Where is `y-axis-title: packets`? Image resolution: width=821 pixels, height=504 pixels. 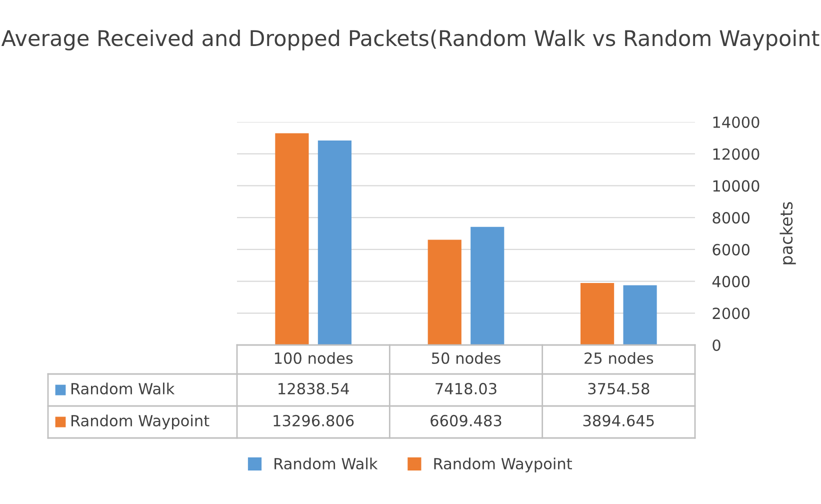 y-axis-title: packets is located at coordinates (788, 233).